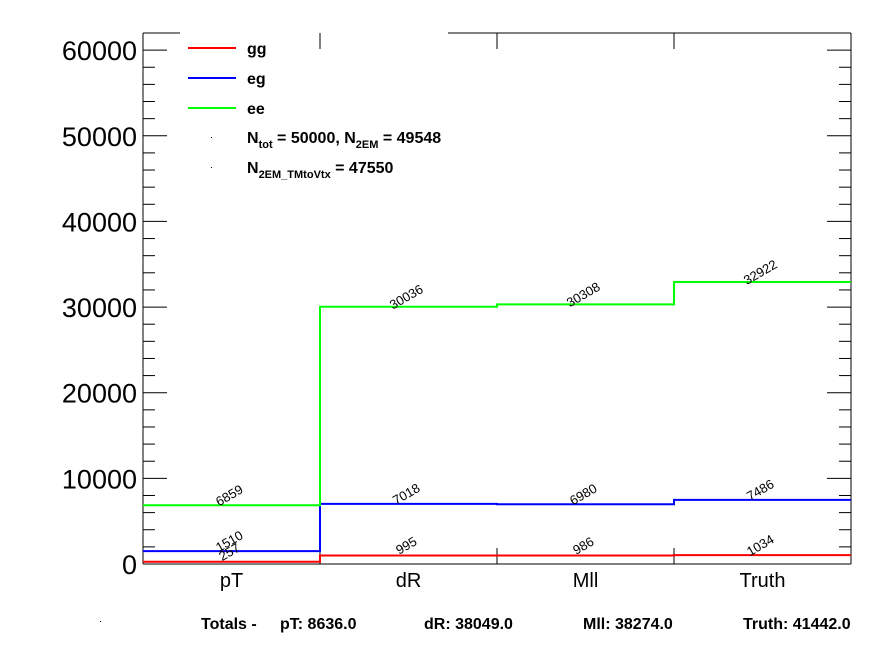  I want to click on totals-dr: dR: 38049.0, so click(468, 624).